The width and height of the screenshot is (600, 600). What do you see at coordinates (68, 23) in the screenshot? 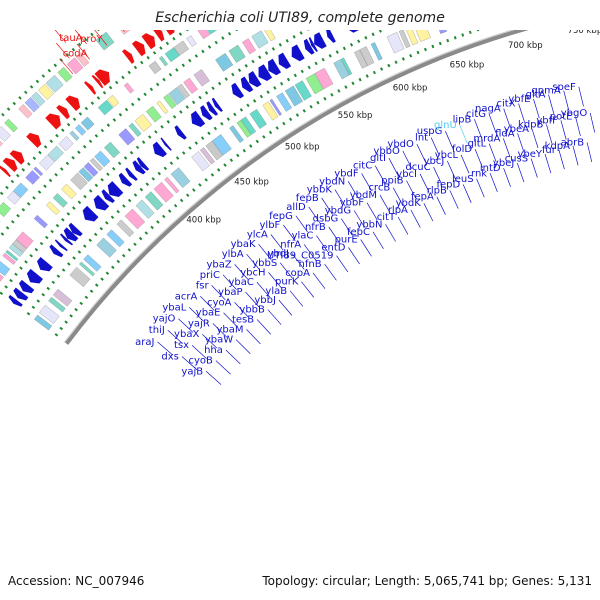
I see `gene-label: tauD` at bounding box center [68, 23].